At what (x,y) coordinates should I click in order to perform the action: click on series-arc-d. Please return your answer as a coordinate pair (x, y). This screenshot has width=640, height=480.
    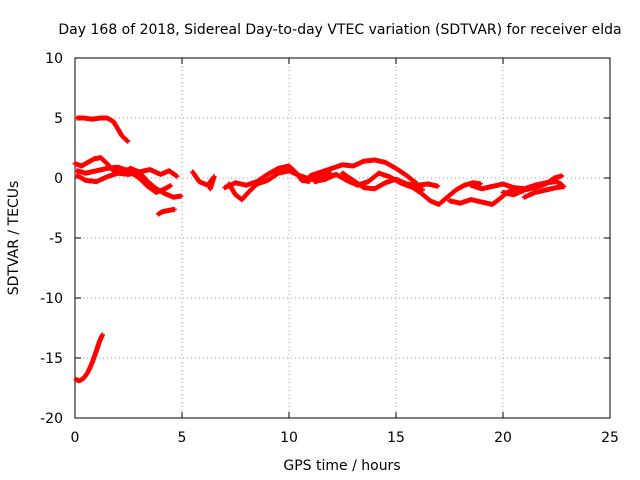
    Looking at the image, I should click on (166, 211).